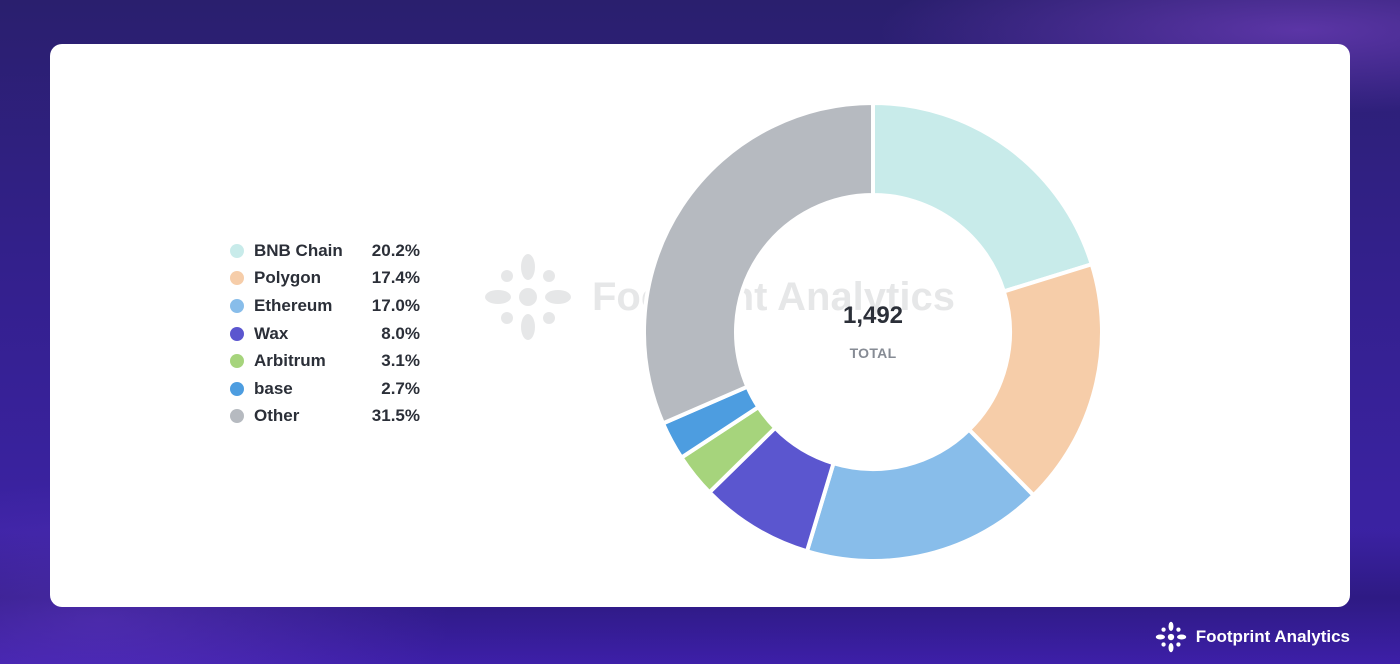 This screenshot has width=1400, height=664. I want to click on legend-label: Ethereum, so click(293, 305).